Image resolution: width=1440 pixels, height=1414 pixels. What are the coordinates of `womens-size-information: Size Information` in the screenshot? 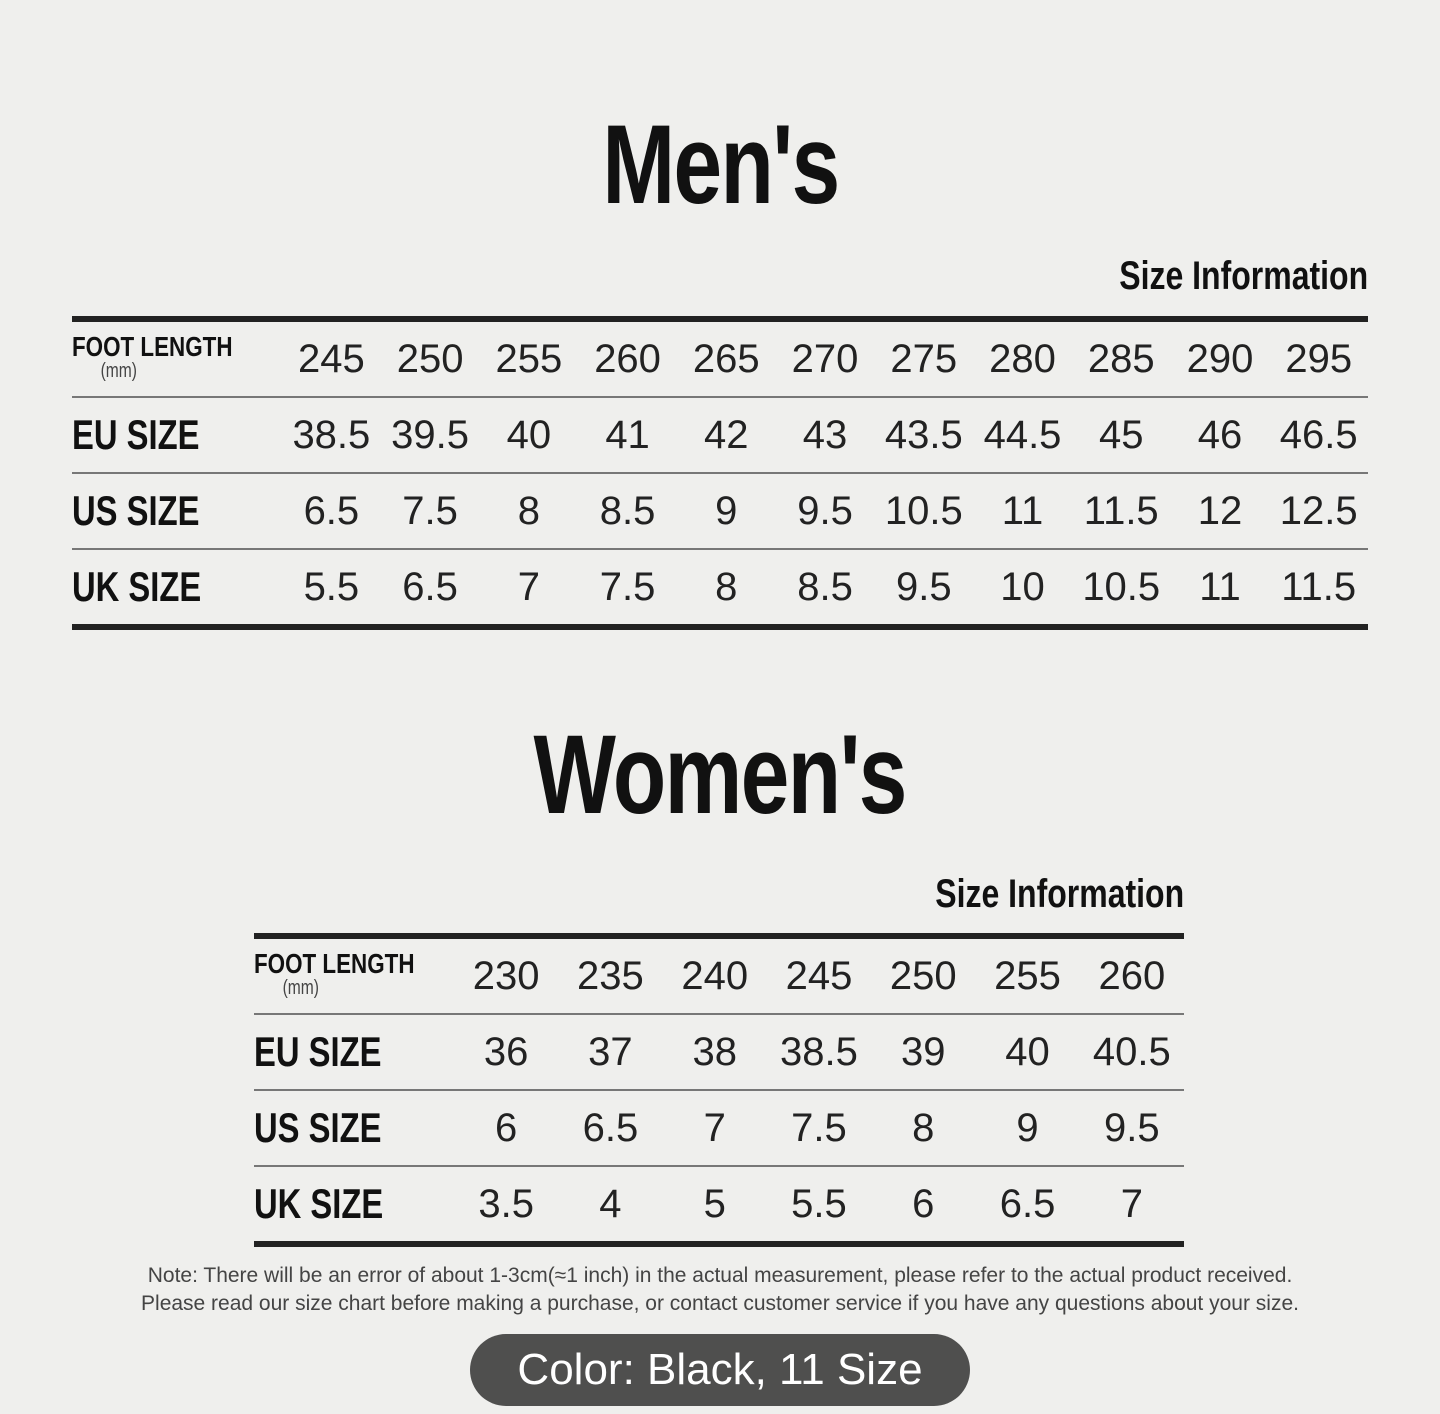 It's located at (1059, 894).